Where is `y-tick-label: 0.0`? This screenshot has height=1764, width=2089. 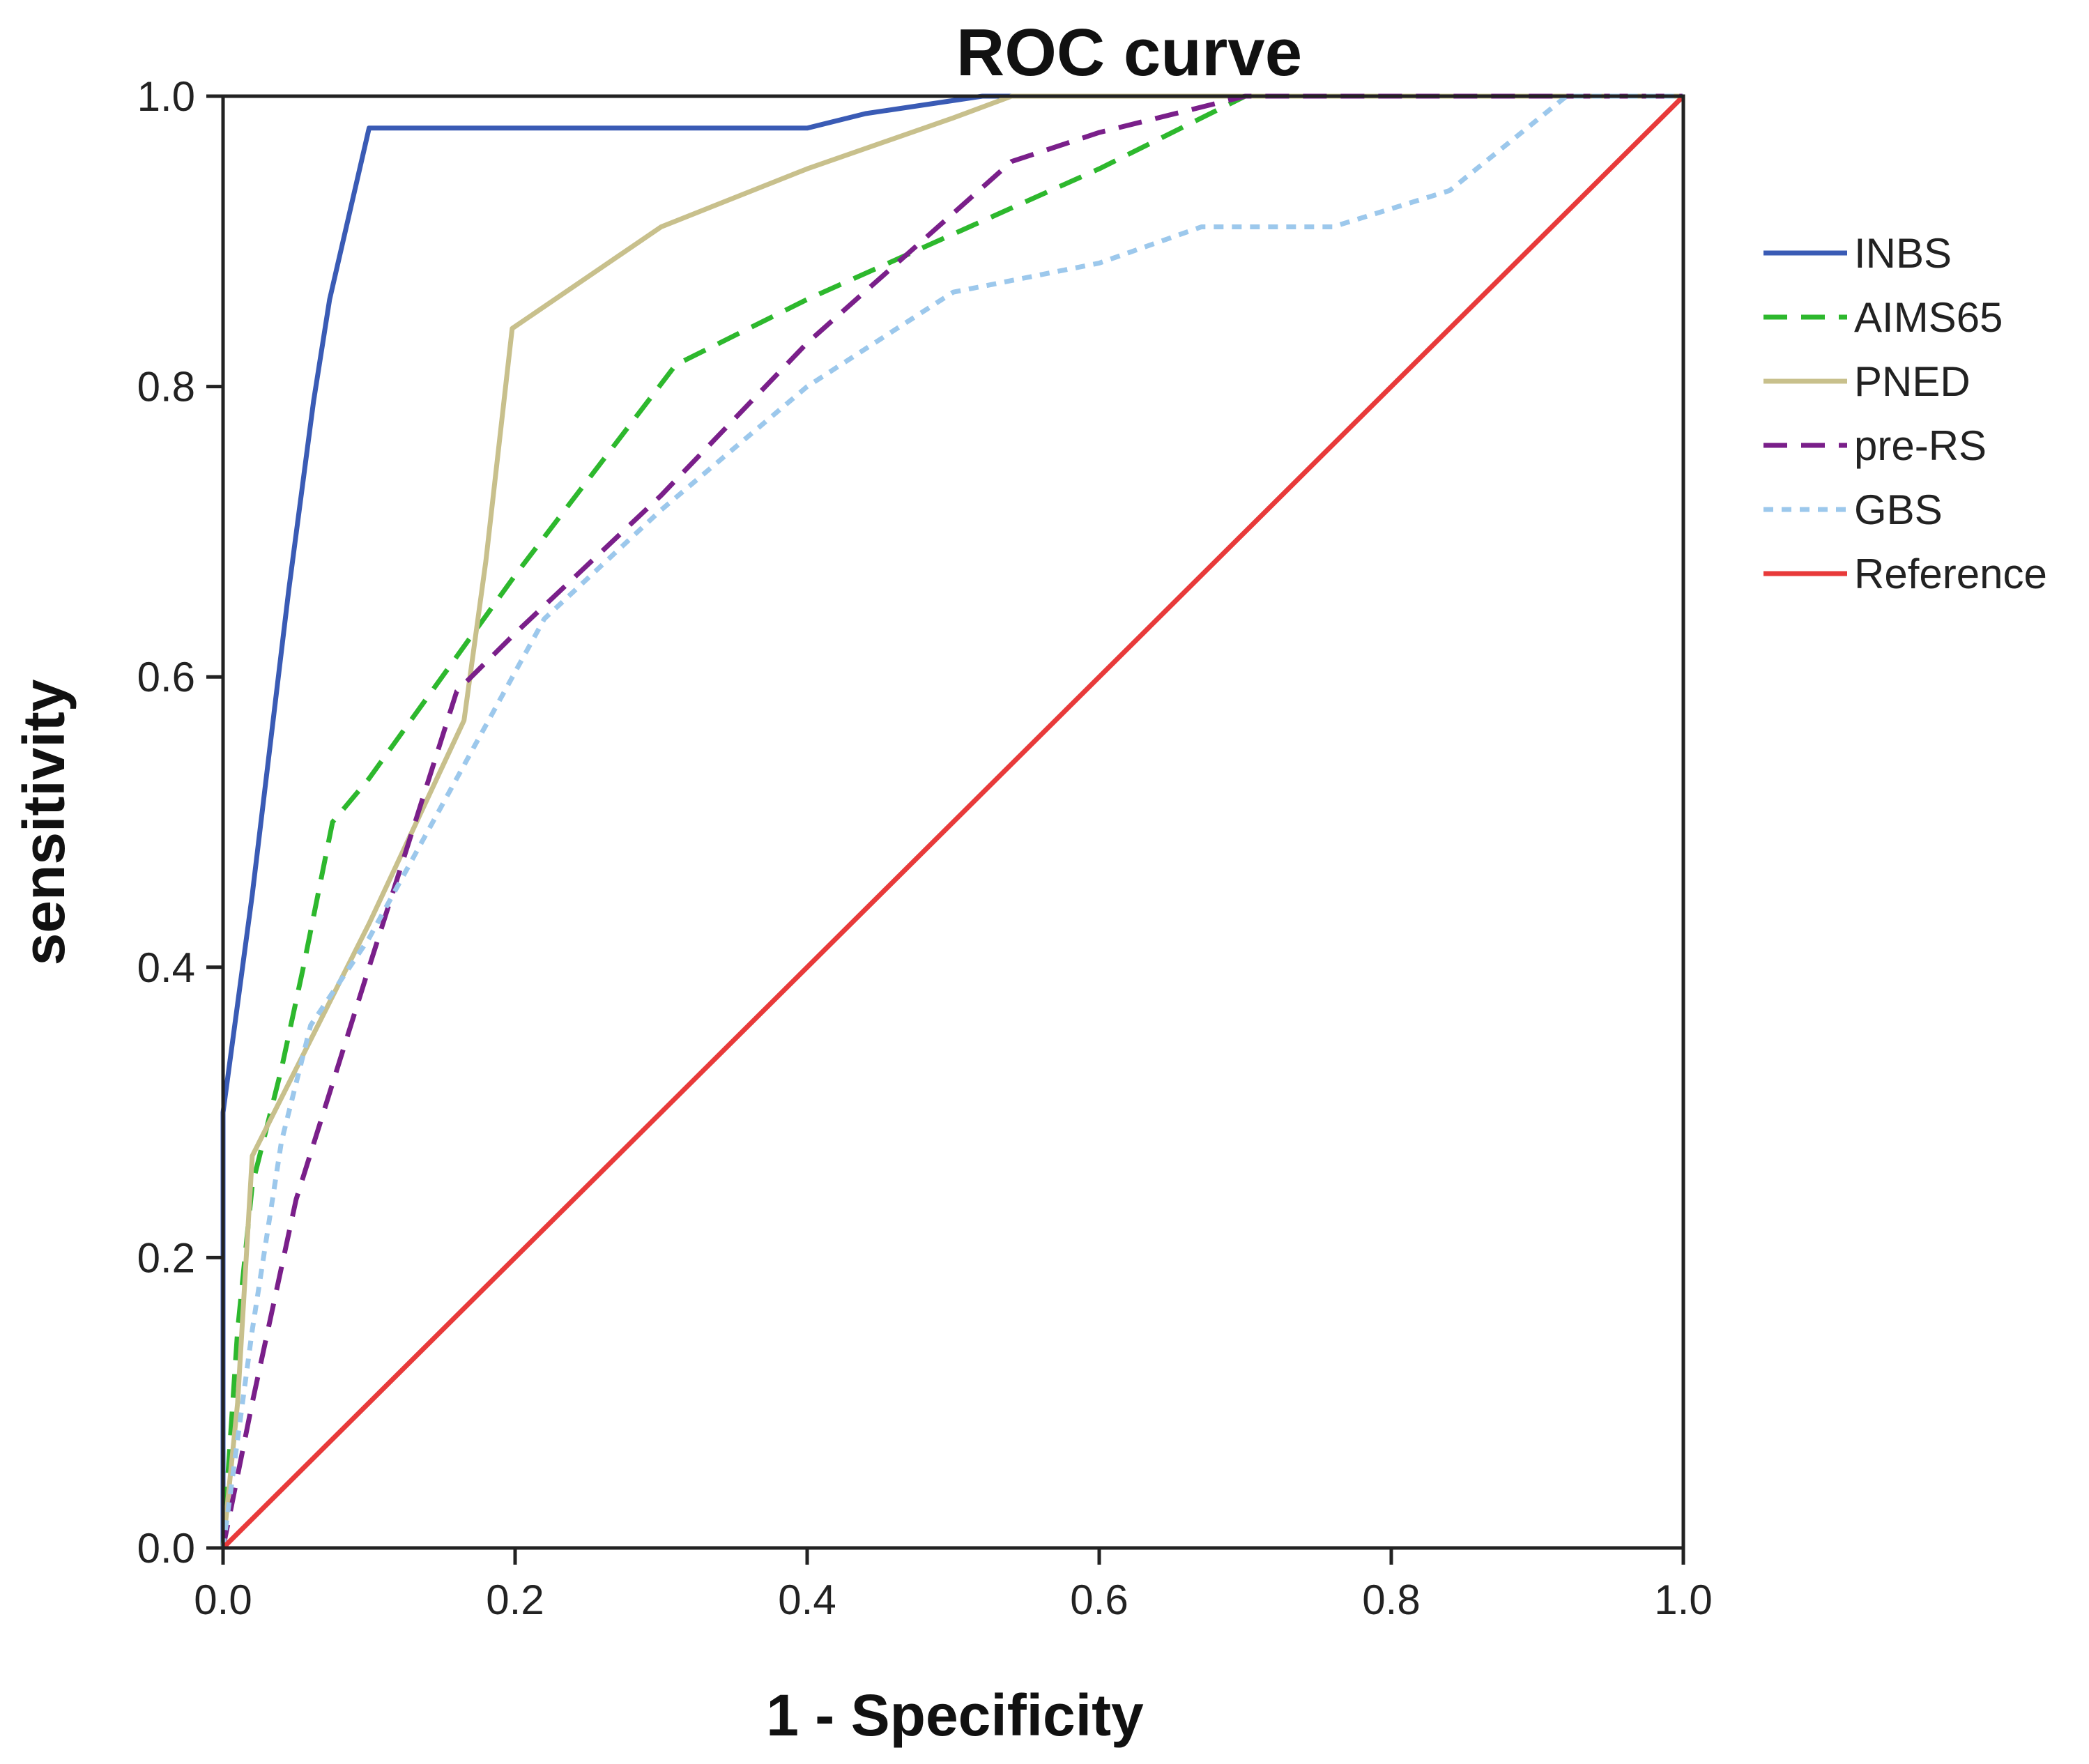 y-tick-label: 0.0 is located at coordinates (166, 1549).